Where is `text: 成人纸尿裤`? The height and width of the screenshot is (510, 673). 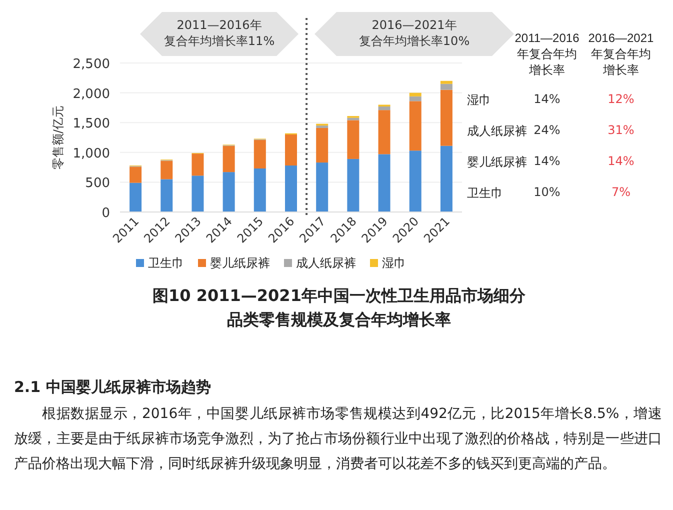 text: 成人纸尿裤 is located at coordinates (497, 131).